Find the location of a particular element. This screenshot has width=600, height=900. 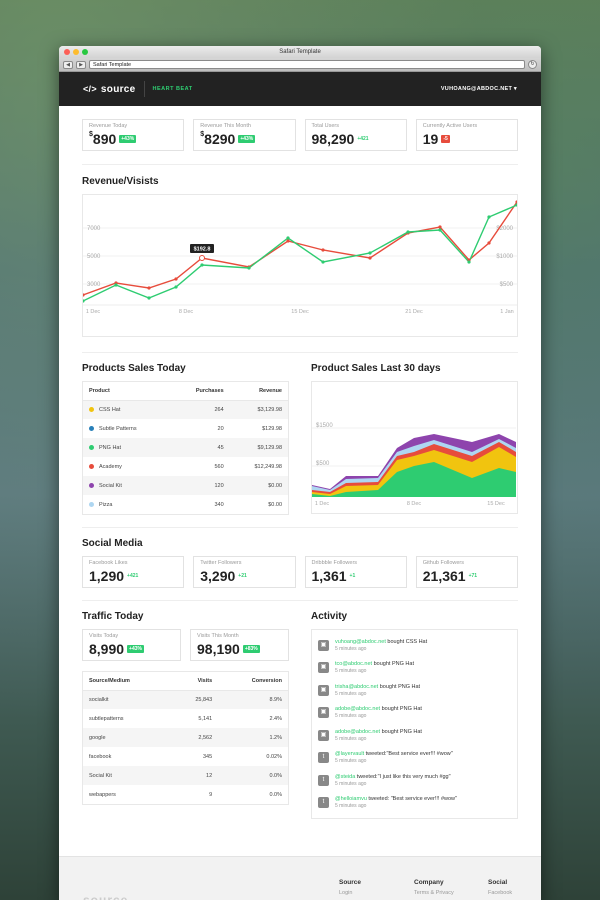

stat-number: 8290 is located at coordinates (220, 139).